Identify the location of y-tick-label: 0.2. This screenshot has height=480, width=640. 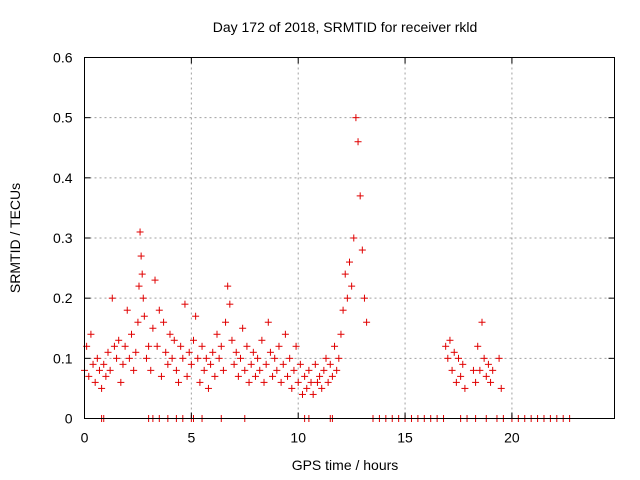
(63, 298).